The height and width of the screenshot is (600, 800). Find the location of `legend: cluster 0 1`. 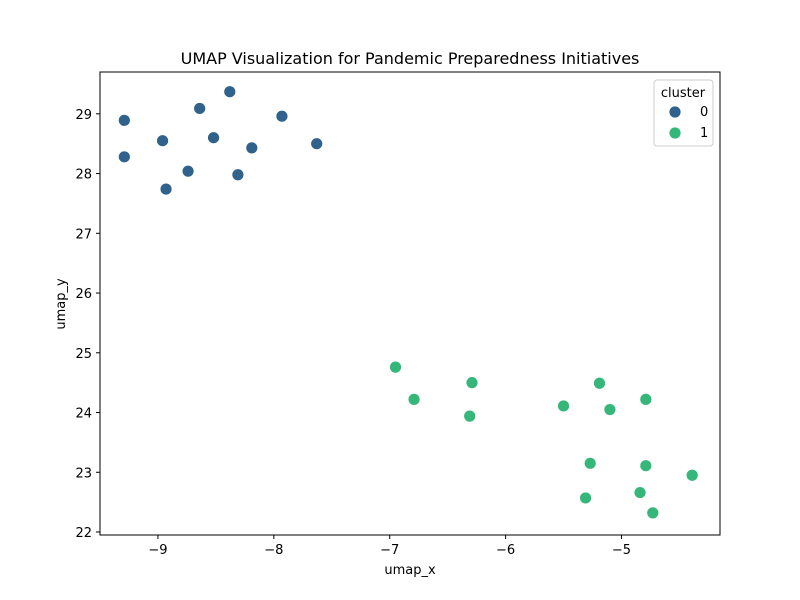

legend: cluster 0 1 is located at coordinates (683, 113).